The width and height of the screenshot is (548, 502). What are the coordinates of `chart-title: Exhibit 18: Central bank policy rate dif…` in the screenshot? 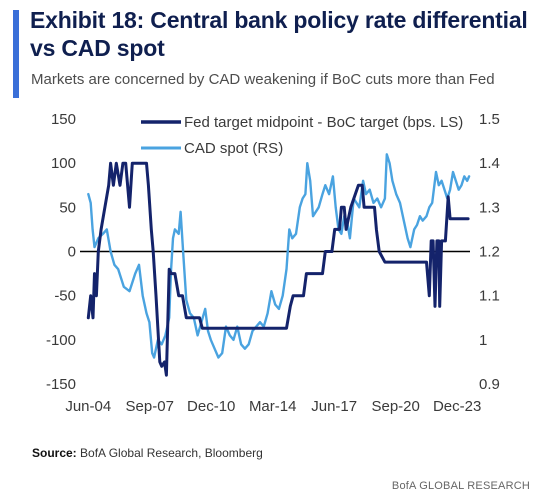 It's located at (279, 34).